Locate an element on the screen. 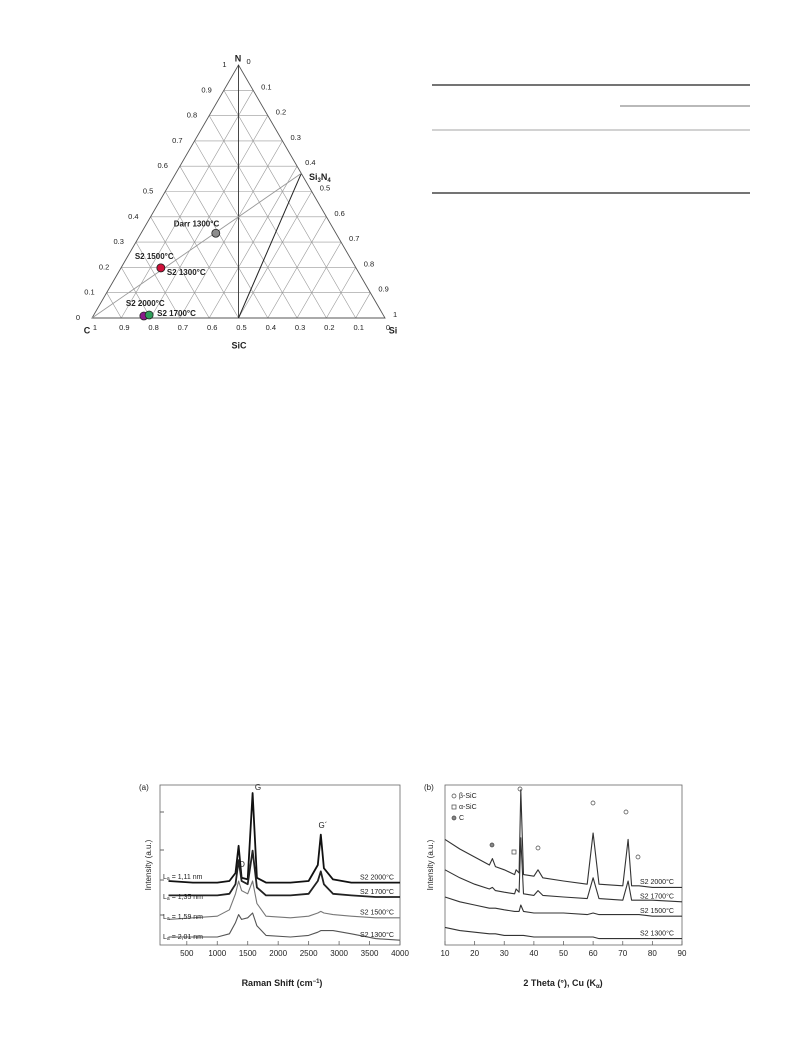  x-tick-label: 30 is located at coordinates (504, 953).